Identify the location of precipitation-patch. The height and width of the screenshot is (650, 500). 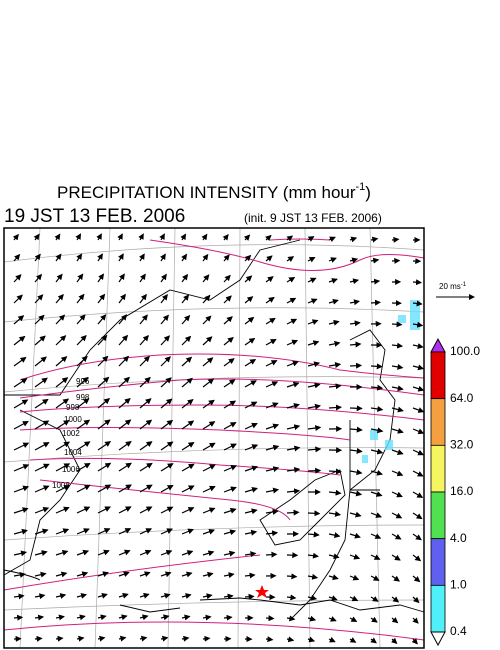
(391, 381).